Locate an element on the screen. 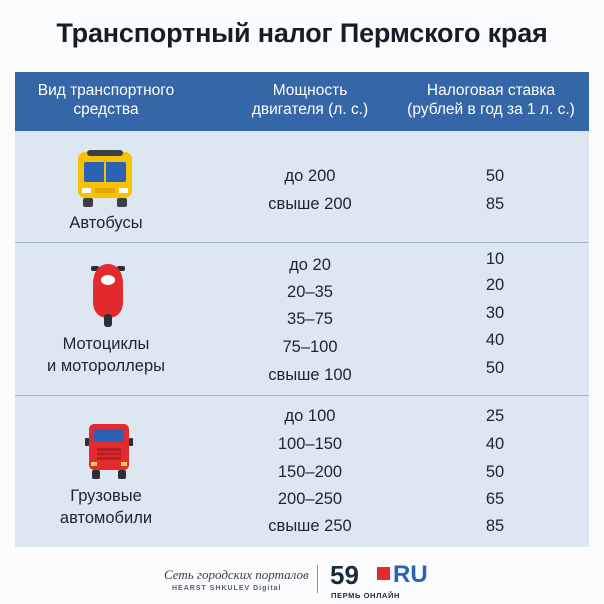 This screenshot has width=604, height=604. motorcycle-icon is located at coordinates (108, 296).